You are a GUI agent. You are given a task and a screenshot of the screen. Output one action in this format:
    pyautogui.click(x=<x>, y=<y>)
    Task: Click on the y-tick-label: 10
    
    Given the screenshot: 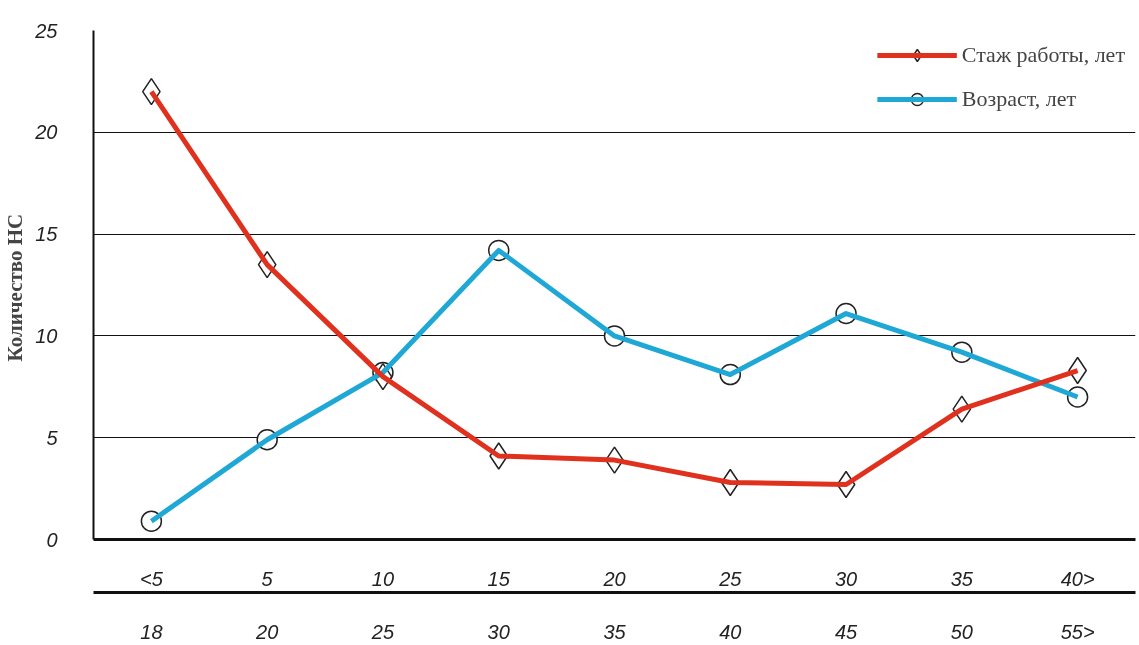 What is the action you would take?
    pyautogui.click(x=46, y=335)
    